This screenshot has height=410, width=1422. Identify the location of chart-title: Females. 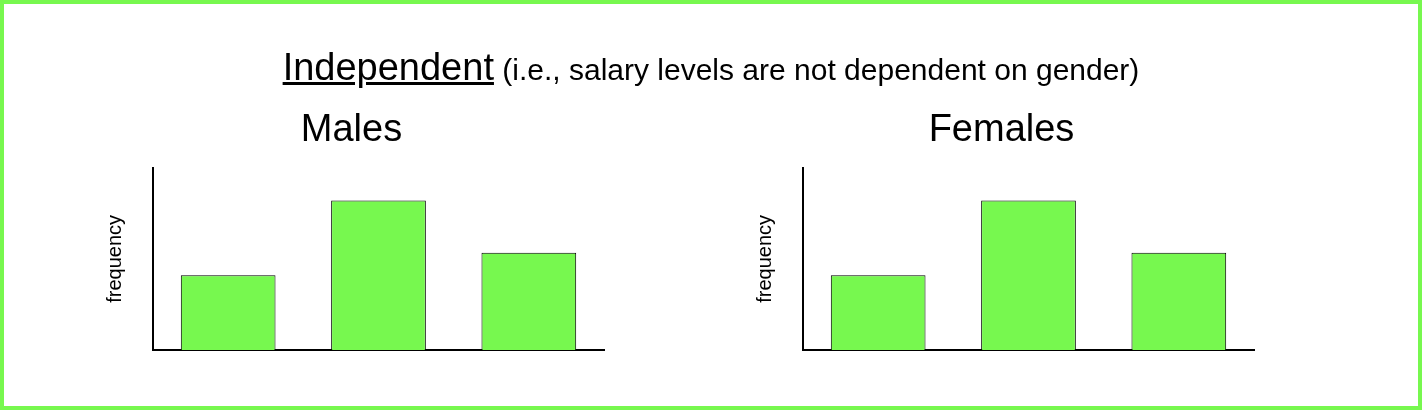
(1001, 128).